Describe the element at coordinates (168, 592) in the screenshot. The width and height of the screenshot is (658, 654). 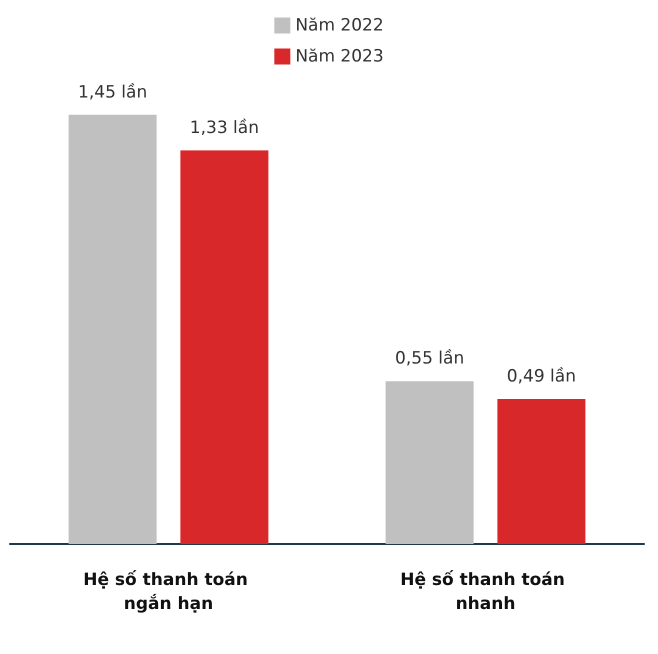
I see `x-tick-label: Hệ số thanh toán ngắn hạn` at that location.